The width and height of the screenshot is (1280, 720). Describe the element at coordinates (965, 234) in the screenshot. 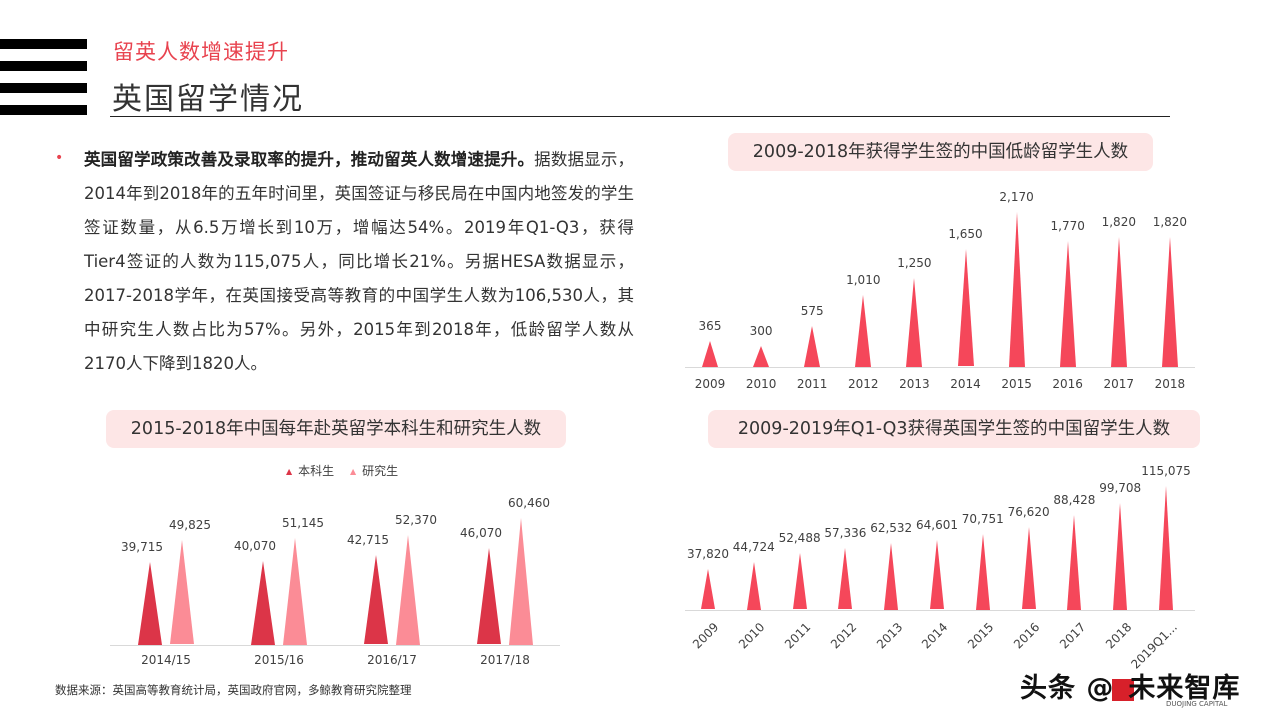

I see `data-label: 1,650` at that location.